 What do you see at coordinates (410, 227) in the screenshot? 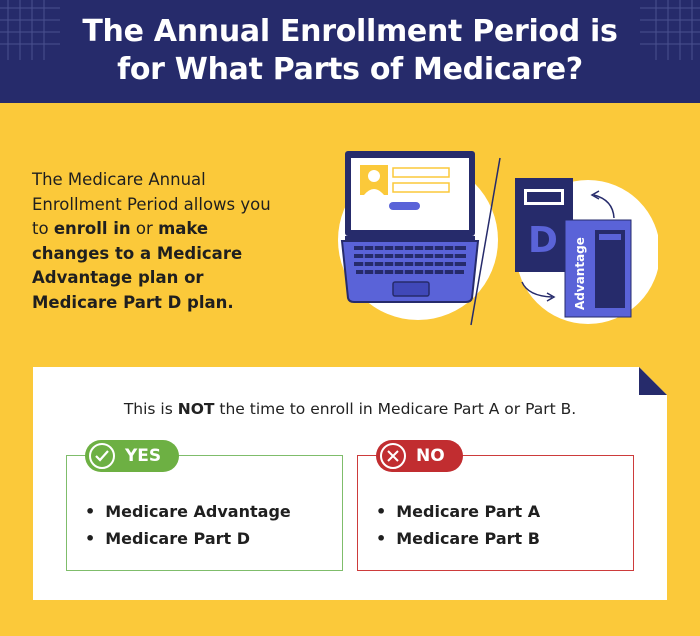
I see `laptop-icon` at bounding box center [410, 227].